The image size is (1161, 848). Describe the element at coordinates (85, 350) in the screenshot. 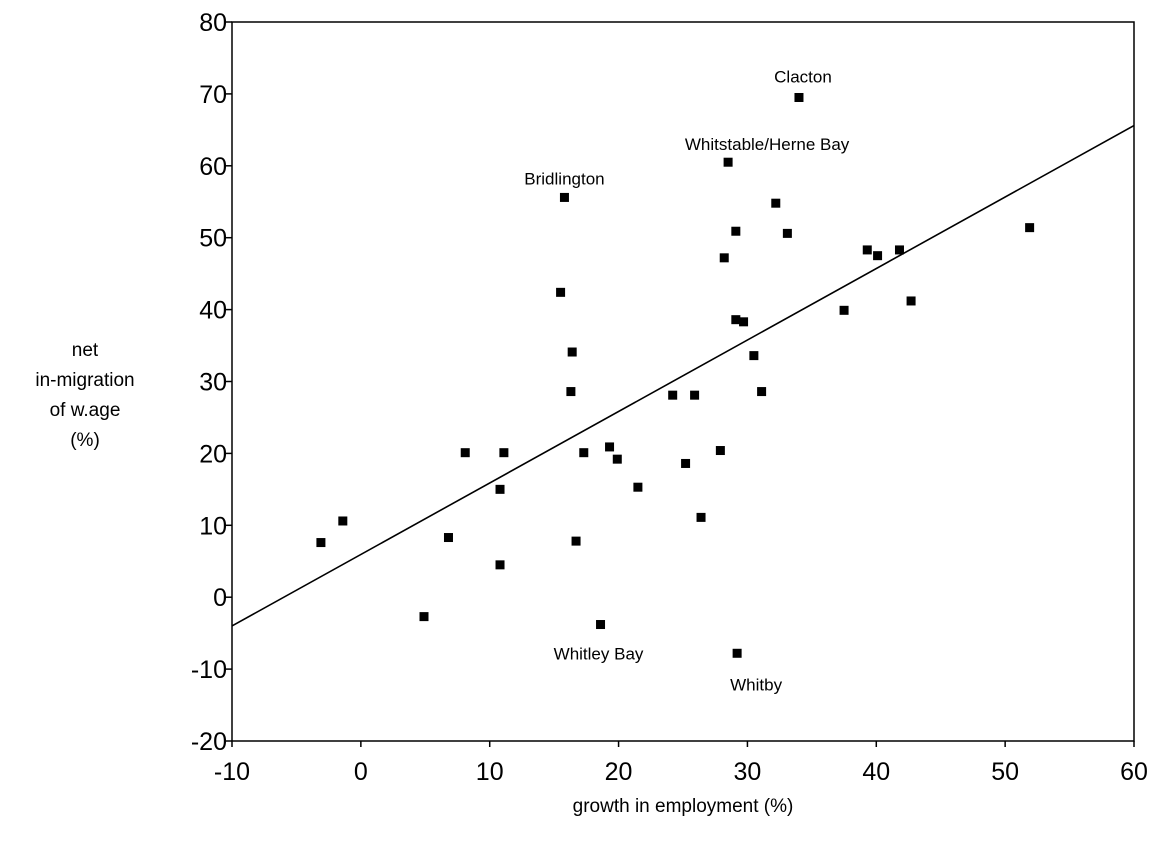

I see `y-axis-title-line: net` at that location.